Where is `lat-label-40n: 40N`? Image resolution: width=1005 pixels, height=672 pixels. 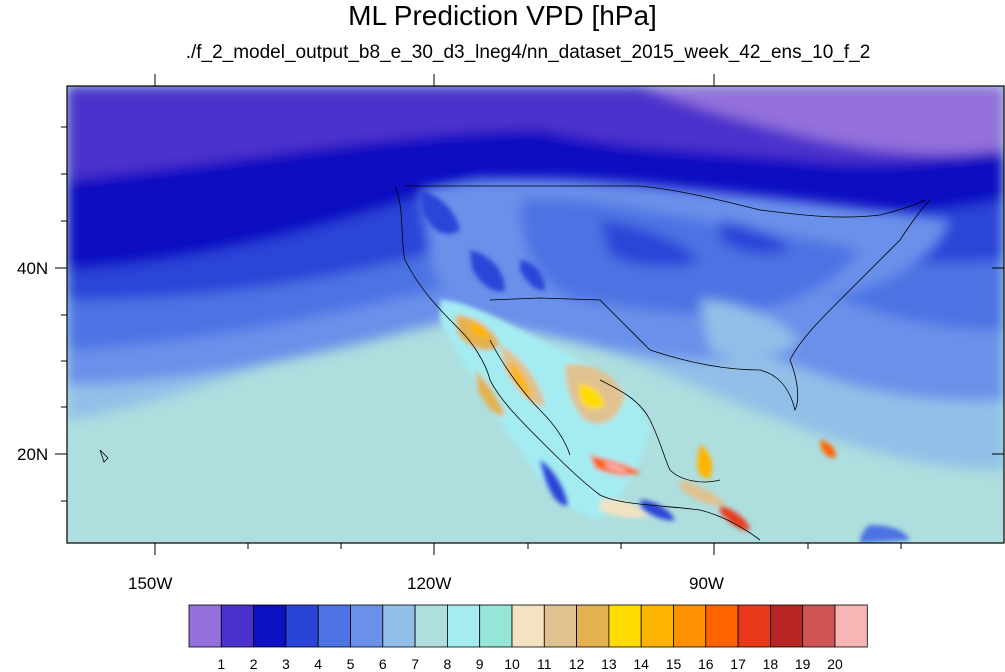
lat-label-40n: 40N is located at coordinates (33, 268).